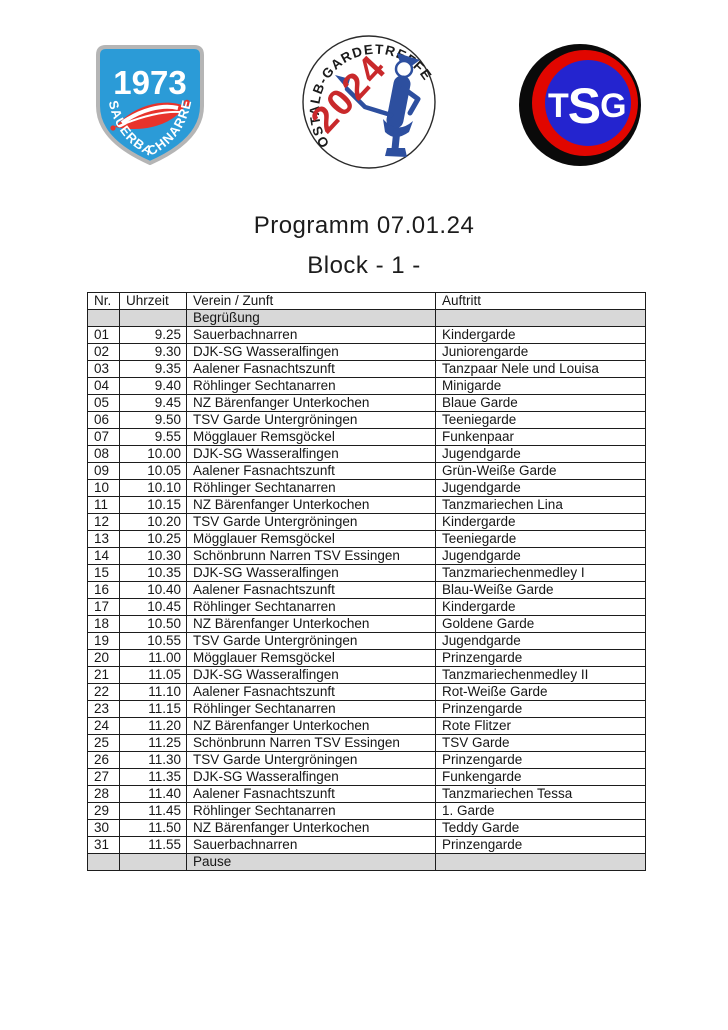  What do you see at coordinates (103, 607) in the screenshot?
I see `row-nr: 17` at bounding box center [103, 607].